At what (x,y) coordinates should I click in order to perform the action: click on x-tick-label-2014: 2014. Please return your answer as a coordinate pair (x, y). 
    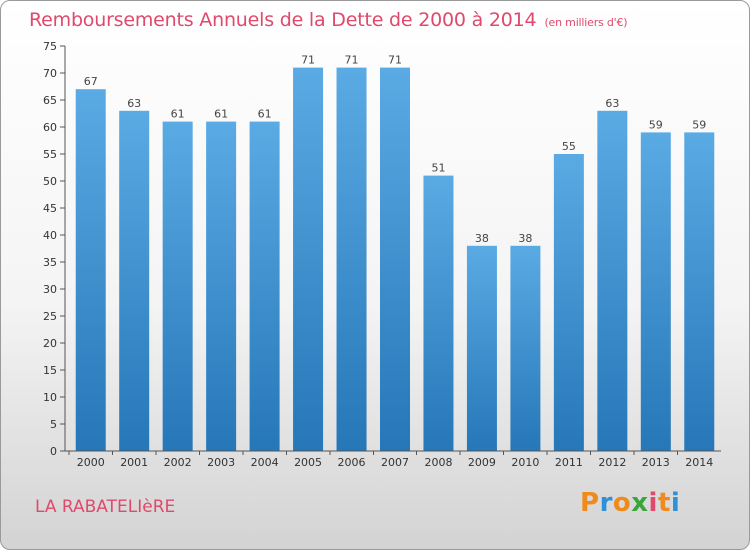
    Looking at the image, I should click on (699, 462).